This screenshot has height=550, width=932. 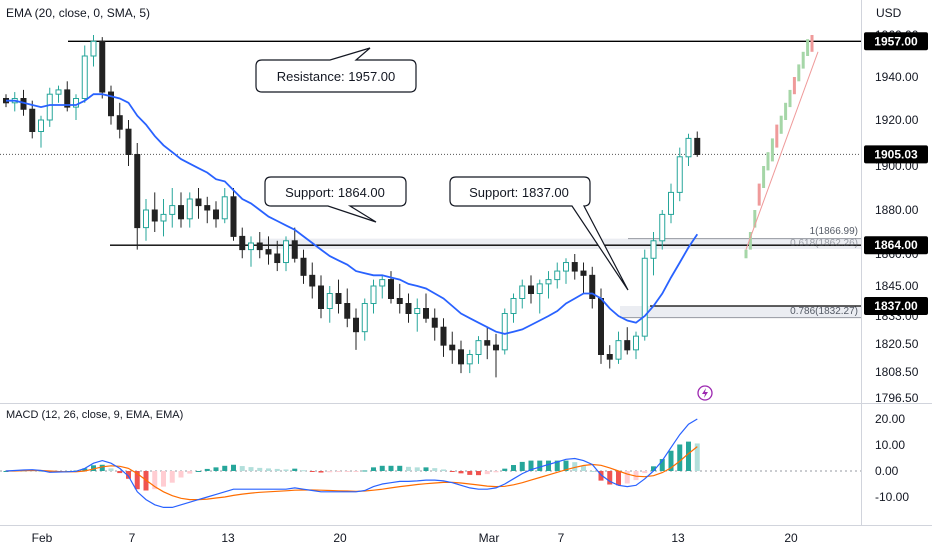 I want to click on projection-bars, so click(x=781, y=147).